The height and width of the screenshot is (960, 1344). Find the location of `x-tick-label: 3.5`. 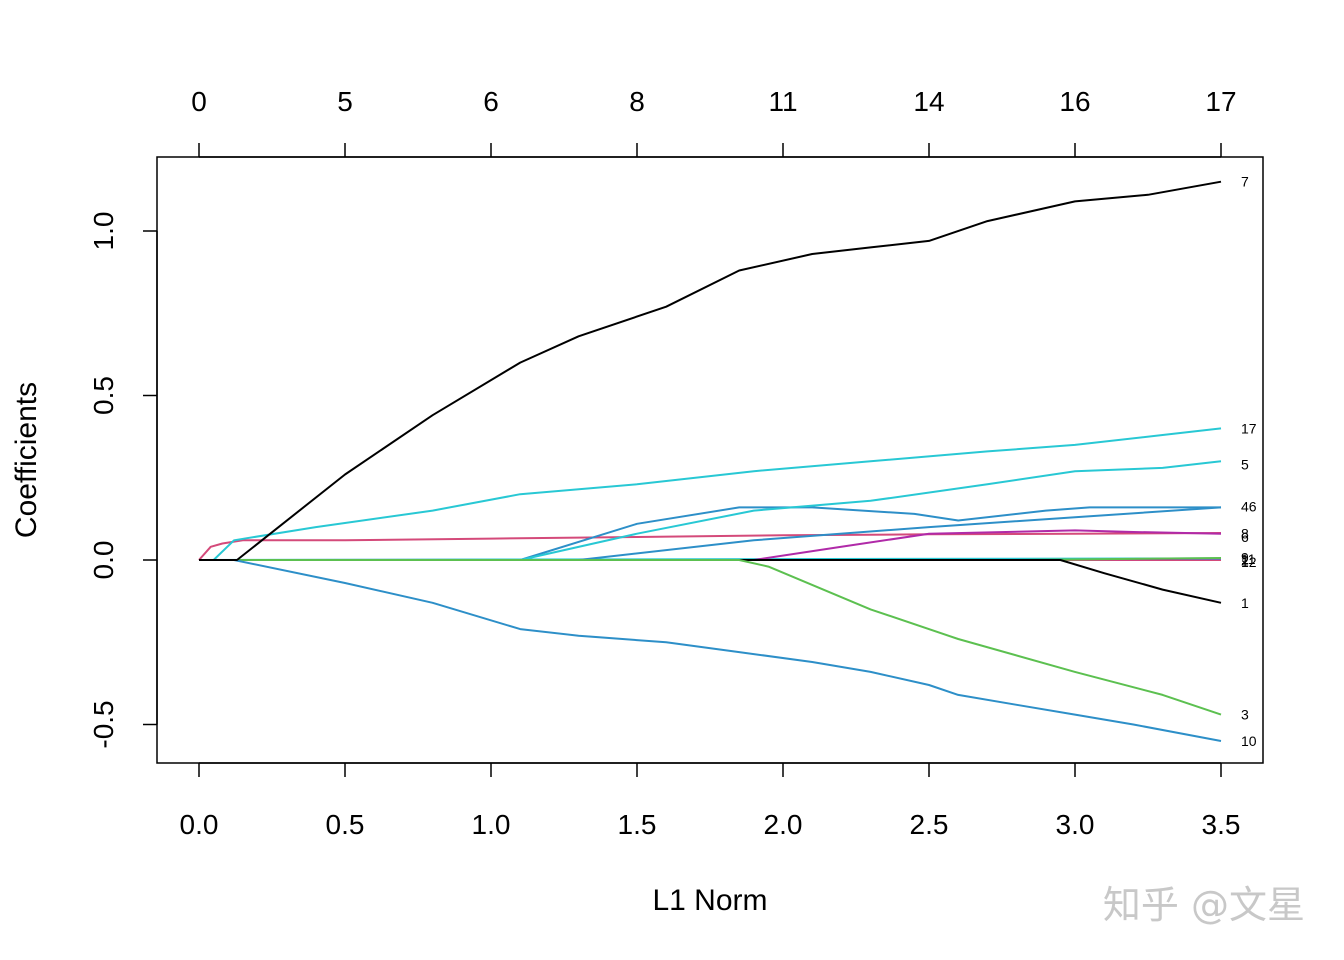

x-tick-label: 3.5 is located at coordinates (1221, 824).